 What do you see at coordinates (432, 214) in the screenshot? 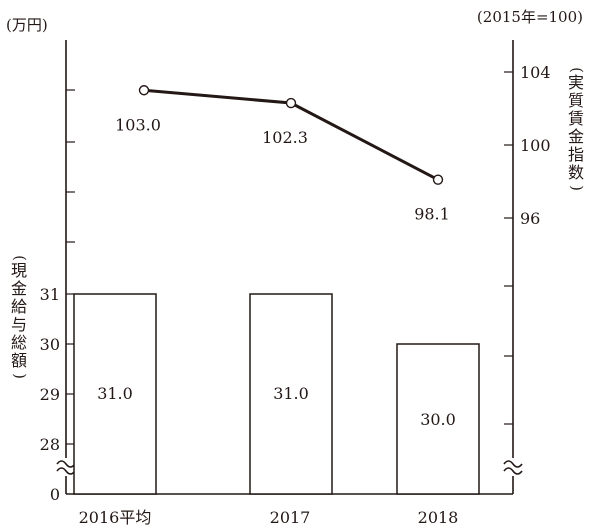
I see `line-value-label: 98.1` at bounding box center [432, 214].